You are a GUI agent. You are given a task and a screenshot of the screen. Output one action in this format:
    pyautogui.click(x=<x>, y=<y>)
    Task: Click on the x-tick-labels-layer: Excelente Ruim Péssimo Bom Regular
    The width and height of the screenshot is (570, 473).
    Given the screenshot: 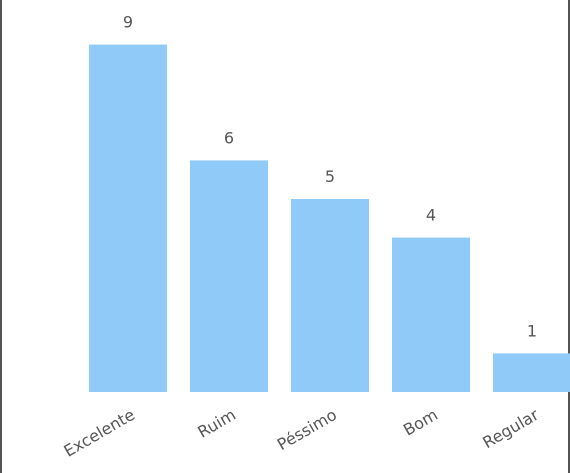 What is the action you would take?
    pyautogui.click(x=302, y=433)
    